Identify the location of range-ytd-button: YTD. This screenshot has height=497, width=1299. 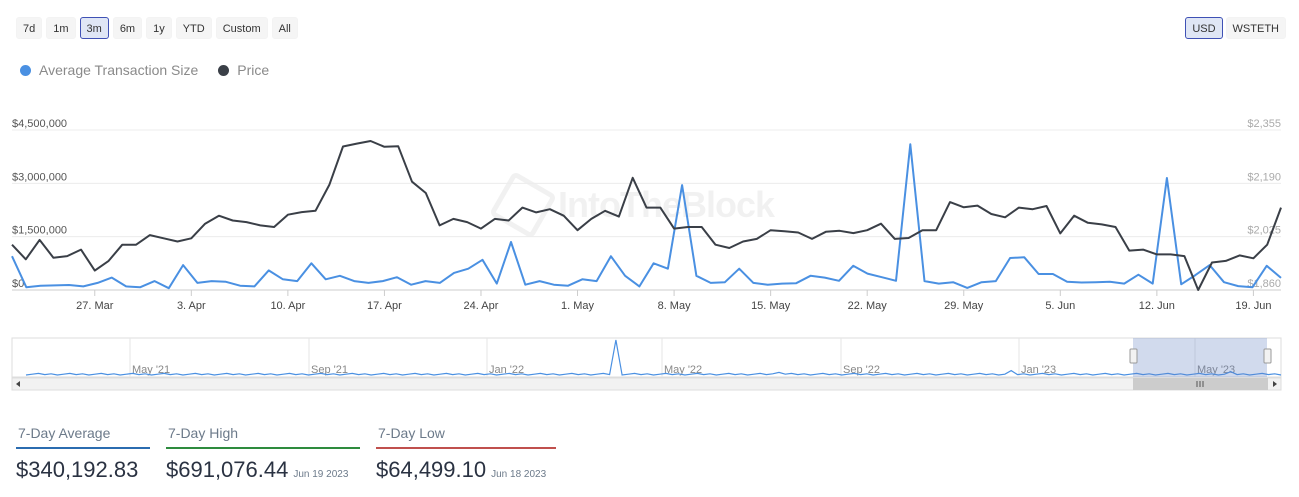
(193, 28).